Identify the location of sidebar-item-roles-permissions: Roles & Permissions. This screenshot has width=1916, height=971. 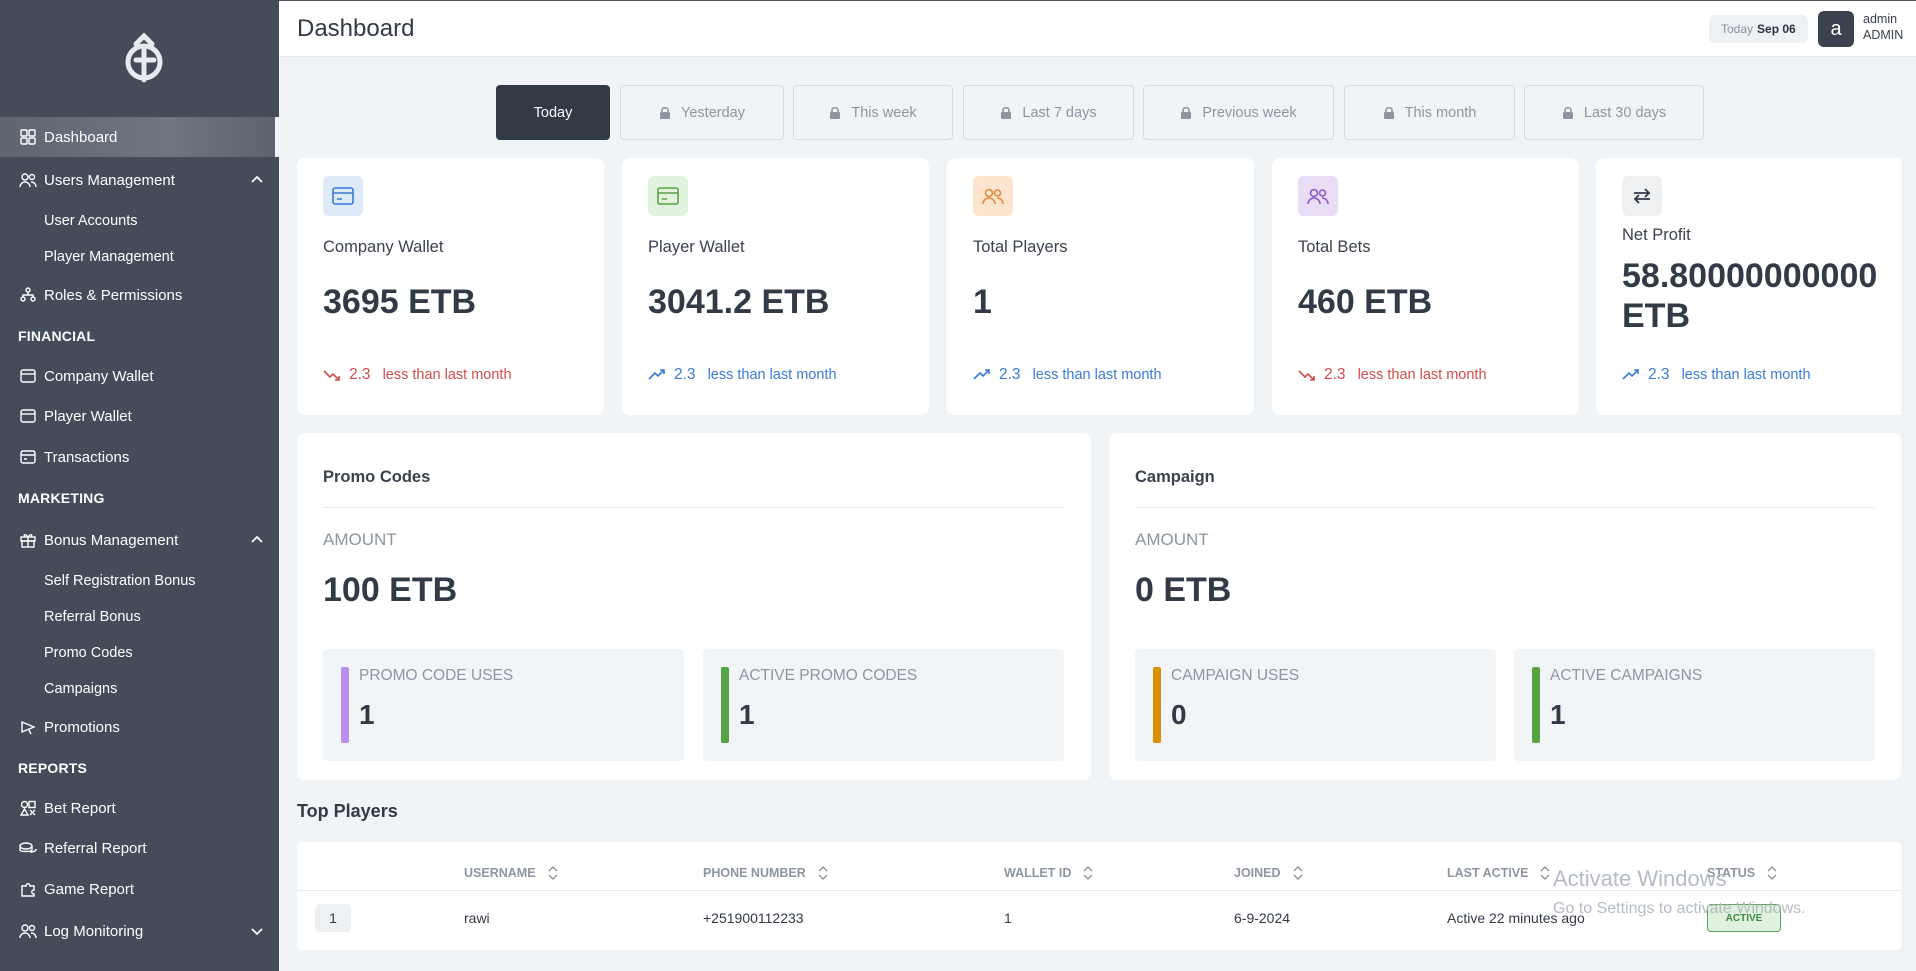
(139, 295).